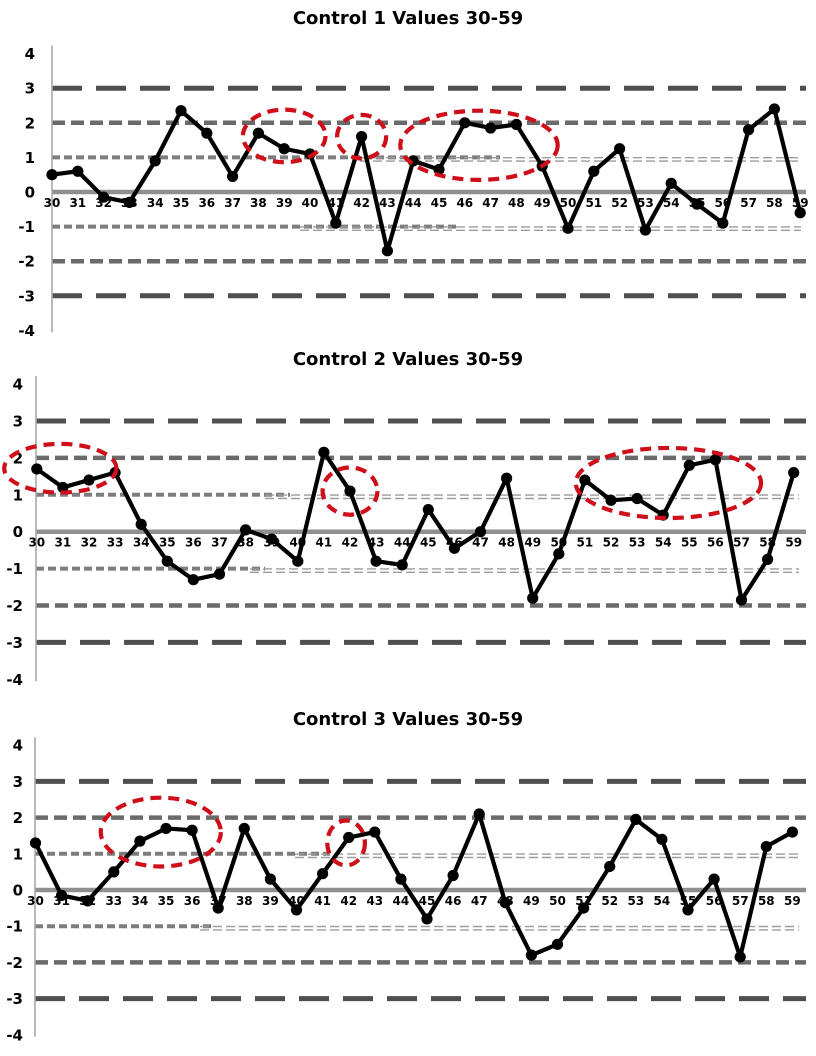 The width and height of the screenshot is (816, 1056). Describe the element at coordinates (89, 543) in the screenshot. I see `x-tick-label-32: 32` at that location.